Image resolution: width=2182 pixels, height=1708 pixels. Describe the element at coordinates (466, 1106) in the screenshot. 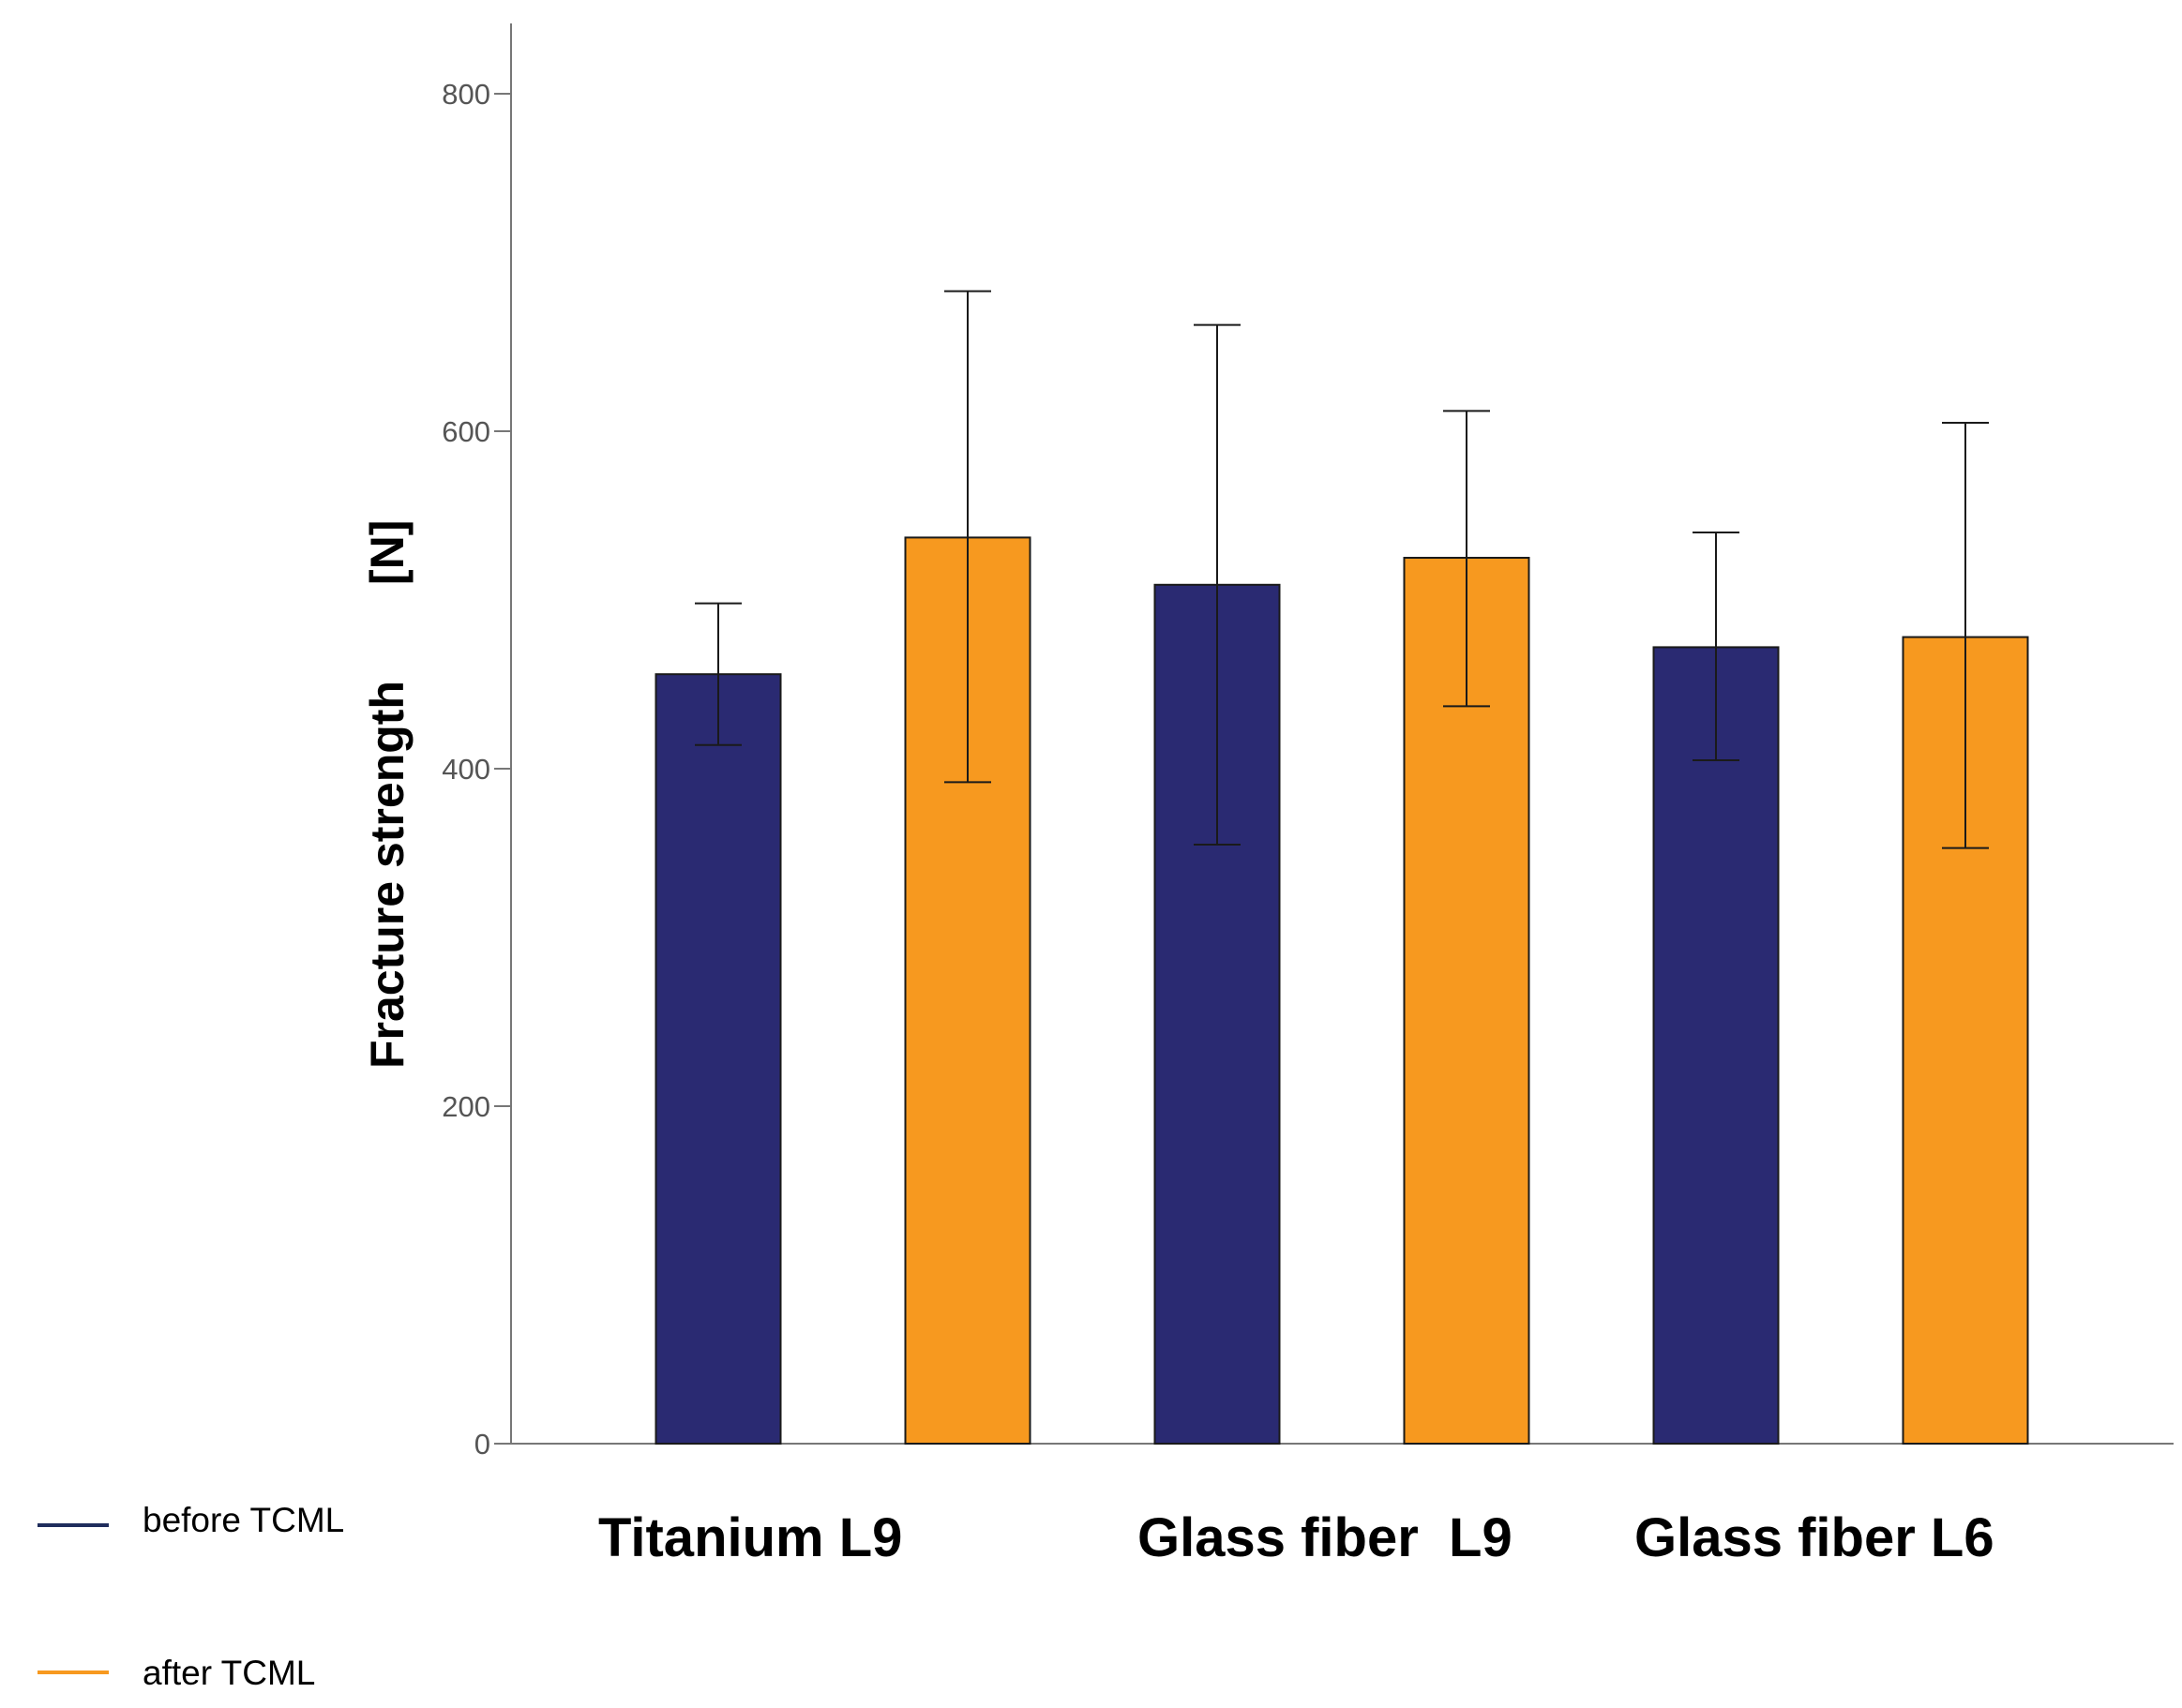

I see `y-tick-label: 200` at that location.